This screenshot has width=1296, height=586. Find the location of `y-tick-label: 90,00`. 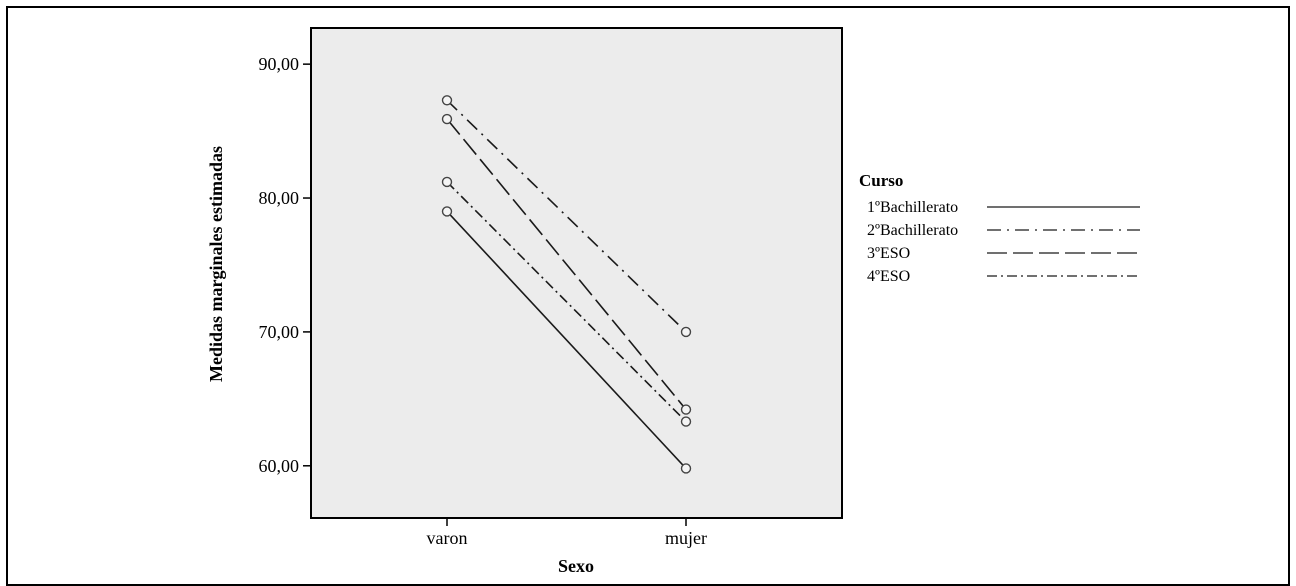

y-tick-label: 90,00 is located at coordinates (279, 64).